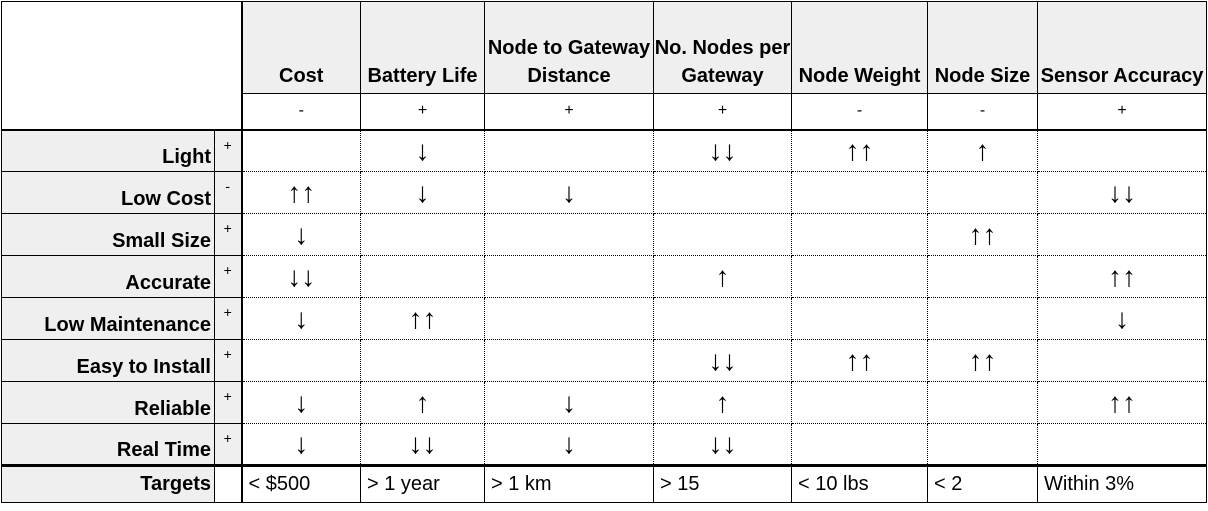  I want to click on row-label: Small Size, so click(108, 234).